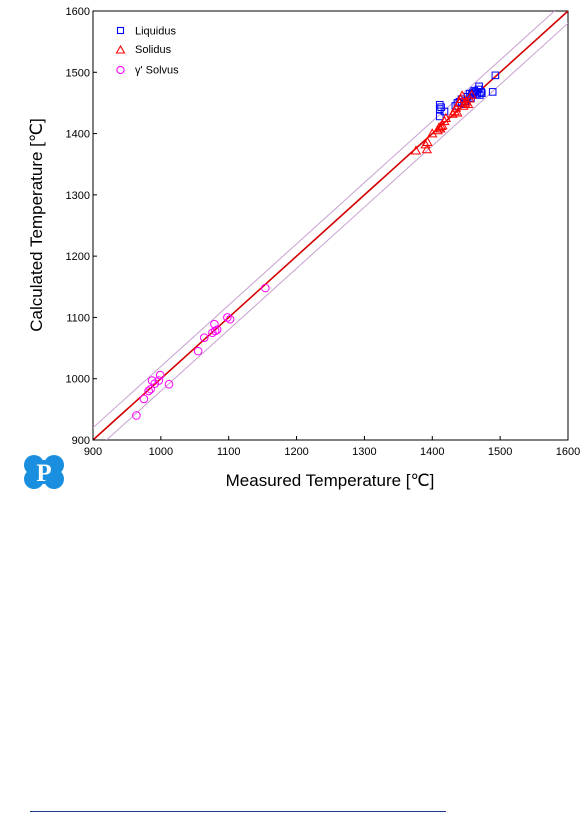  I want to click on legend-item-solidus: Solidus, so click(143, 50).